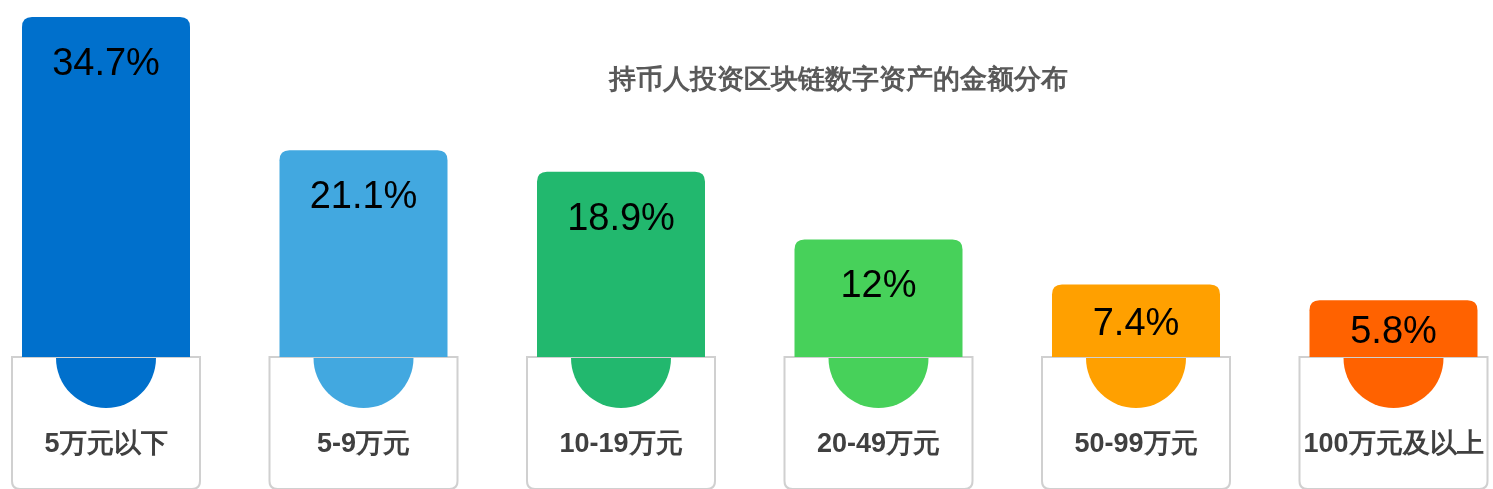 The height and width of the screenshot is (489, 1493). What do you see at coordinates (1393, 443) in the screenshot?
I see `x-tick-label: 100万元及以上` at bounding box center [1393, 443].